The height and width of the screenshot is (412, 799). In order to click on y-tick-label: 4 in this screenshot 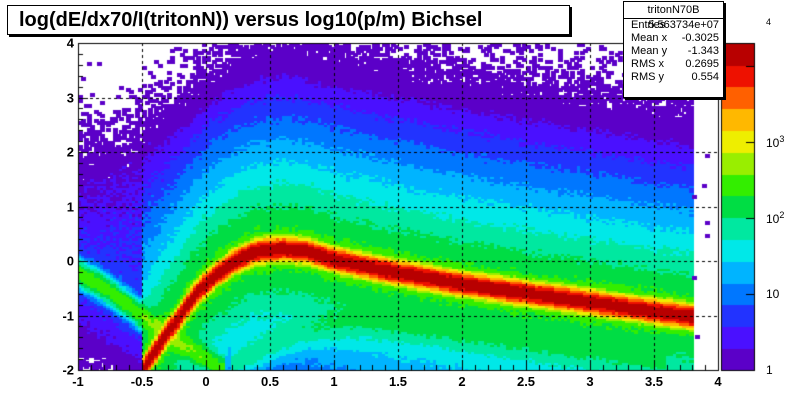, I will do `click(70, 43)`.